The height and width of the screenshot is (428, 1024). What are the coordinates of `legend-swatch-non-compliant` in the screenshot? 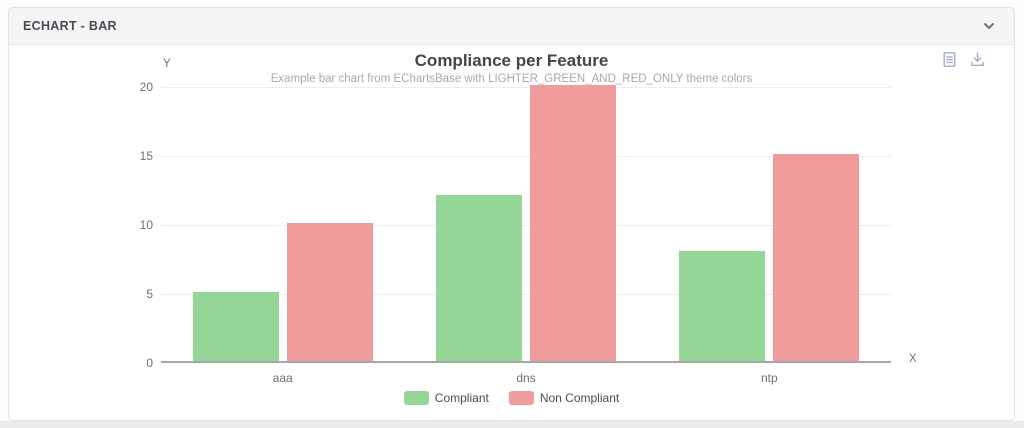 It's located at (521, 398).